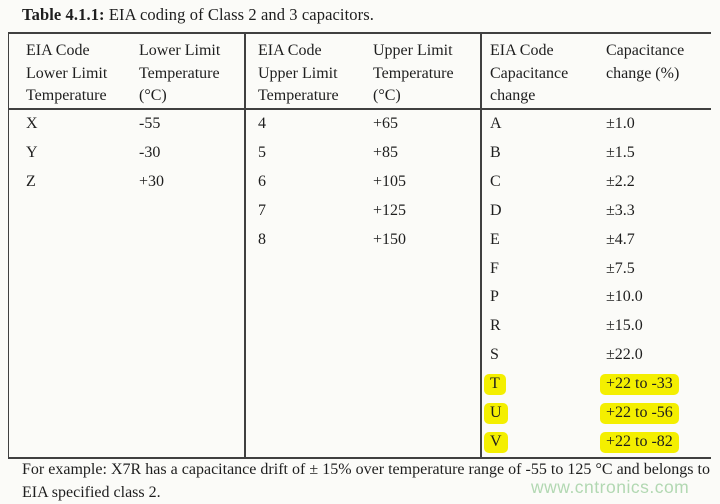 This screenshot has width=720, height=504. Describe the element at coordinates (496, 413) in the screenshot. I see `eia-code-cell: U` at that location.